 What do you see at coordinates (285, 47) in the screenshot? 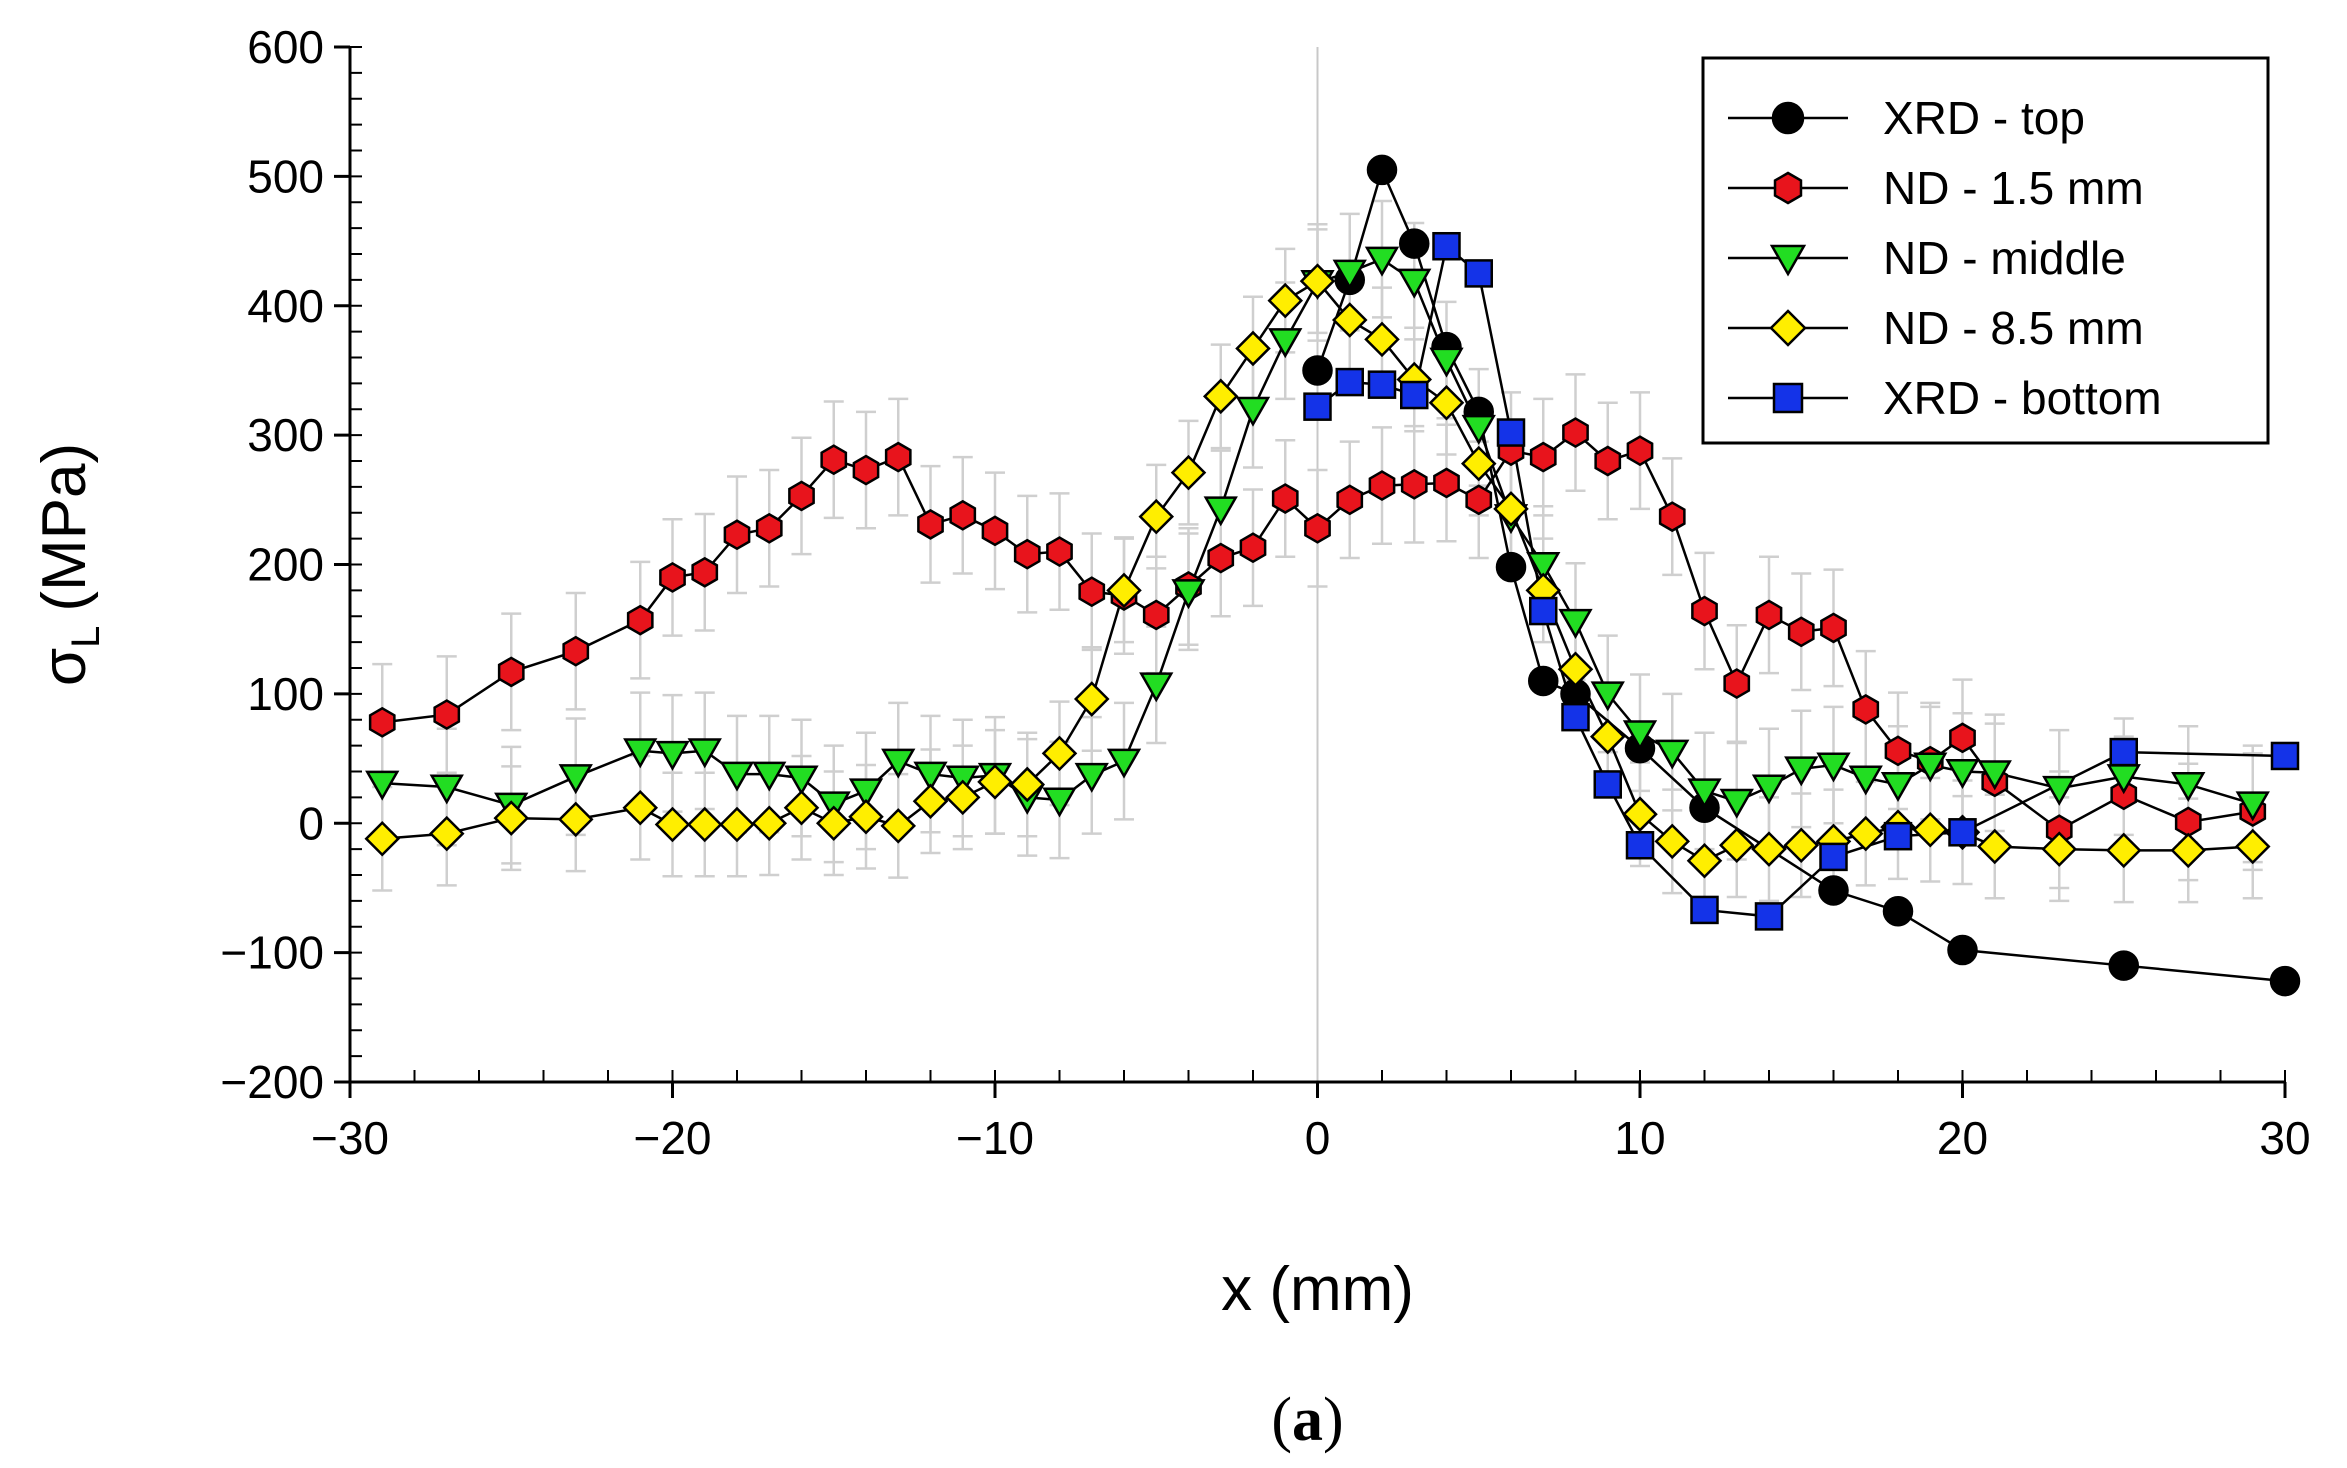
I see `y-tick-label: 600` at bounding box center [285, 47].